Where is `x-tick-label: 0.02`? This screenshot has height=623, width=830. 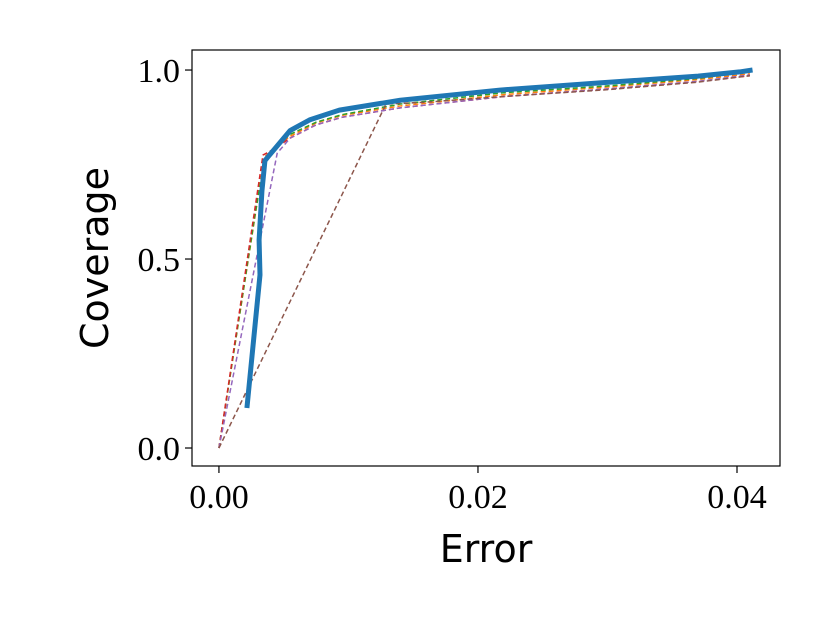 x-tick-label: 0.02 is located at coordinates (478, 497).